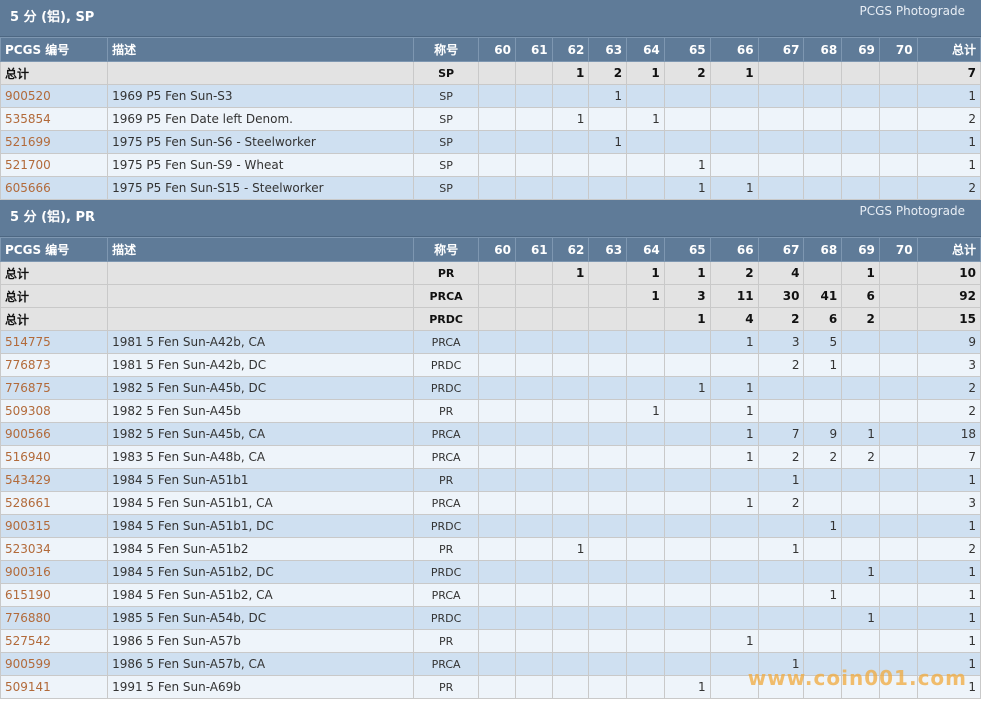 This screenshot has width=981, height=708. Describe the element at coordinates (28, 365) in the screenshot. I see `pcgs-number-link: 776873` at that location.